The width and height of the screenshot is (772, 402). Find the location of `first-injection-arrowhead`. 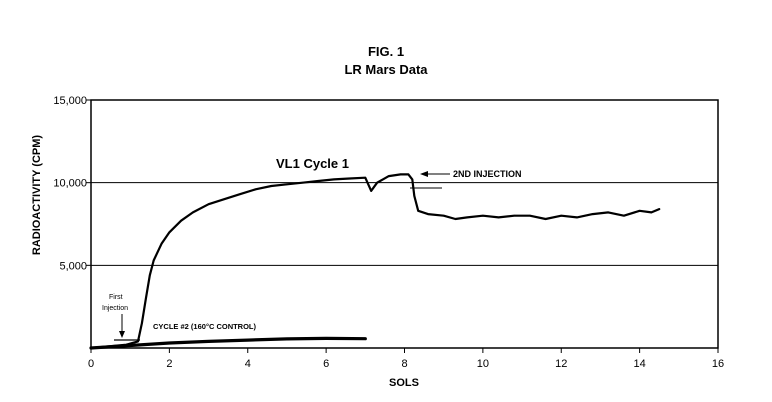

first-injection-arrowhead is located at coordinates (122, 334).